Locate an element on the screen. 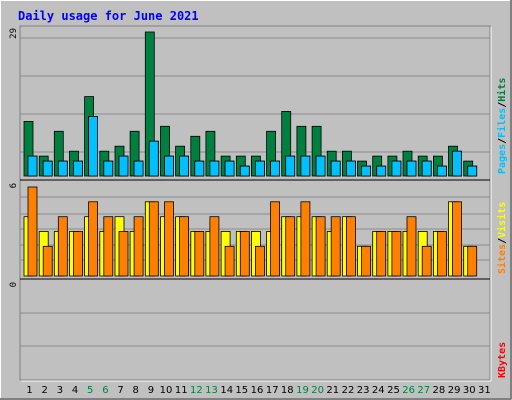 This screenshot has width=512, height=400. day-label-15: 15 is located at coordinates (241, 390).